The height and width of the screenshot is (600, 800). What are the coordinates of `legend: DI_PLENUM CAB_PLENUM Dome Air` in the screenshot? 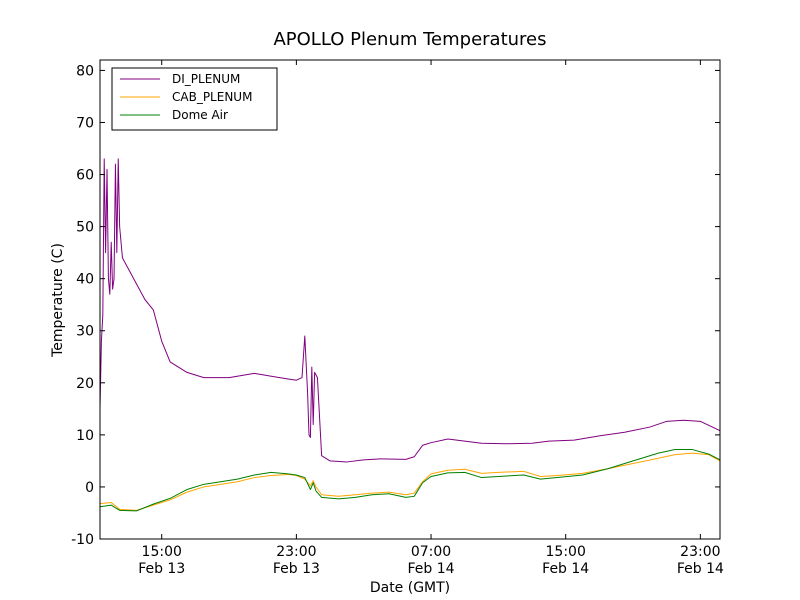 It's located at (194, 99).